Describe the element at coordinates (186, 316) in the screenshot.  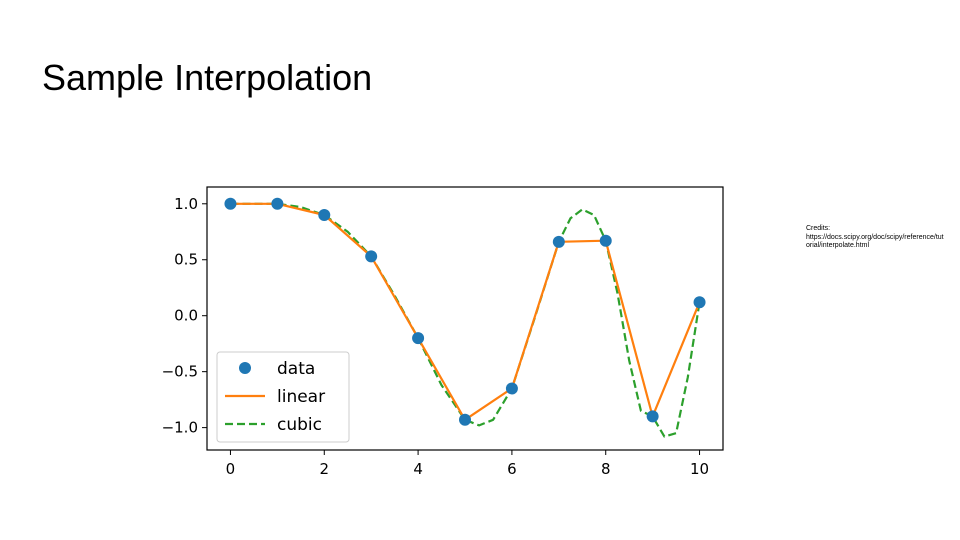
I see `y-tick-label: 0.0` at that location.